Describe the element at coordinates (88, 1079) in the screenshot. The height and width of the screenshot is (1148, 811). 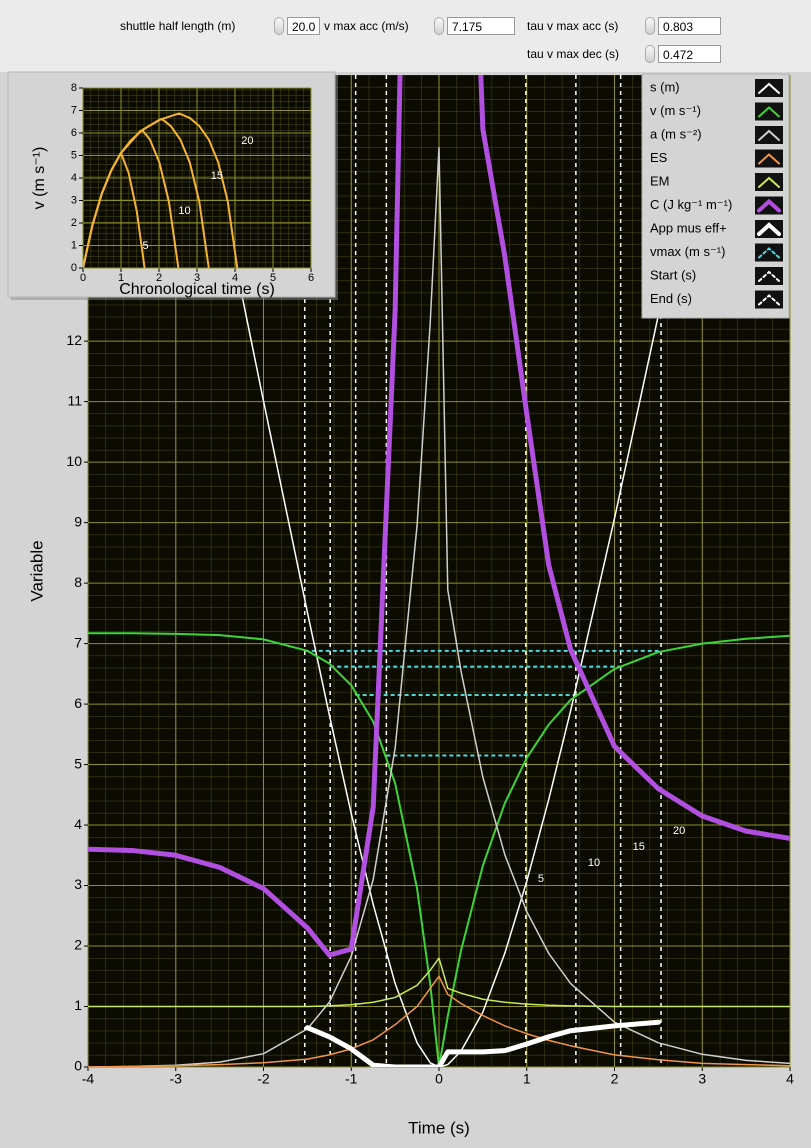
I see `x-tick-label: -4` at that location.